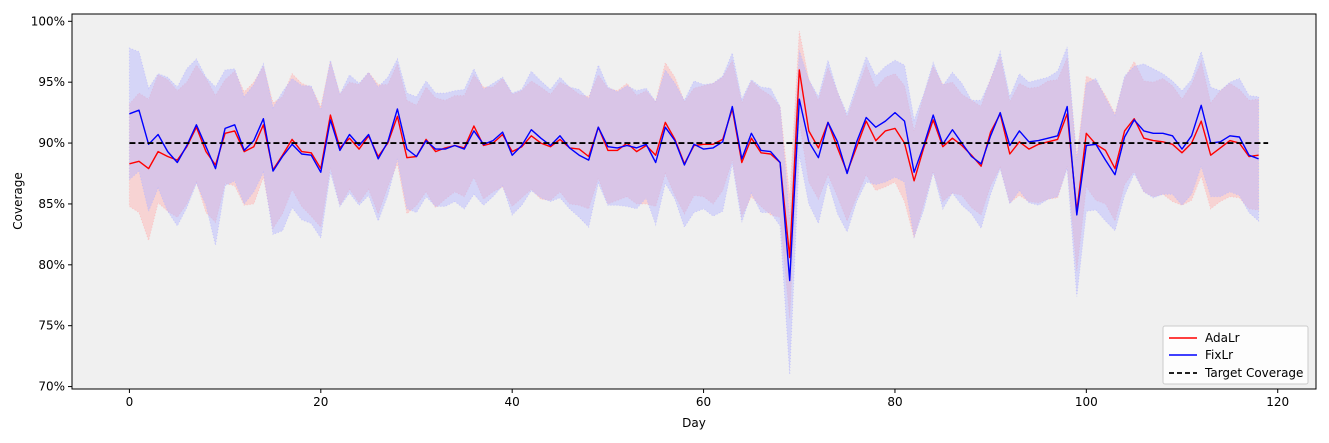 The width and height of the screenshot is (1329, 443). I want to click on x-axis-ticks: 0 20 40 60 80 100 120, so click(707, 399).